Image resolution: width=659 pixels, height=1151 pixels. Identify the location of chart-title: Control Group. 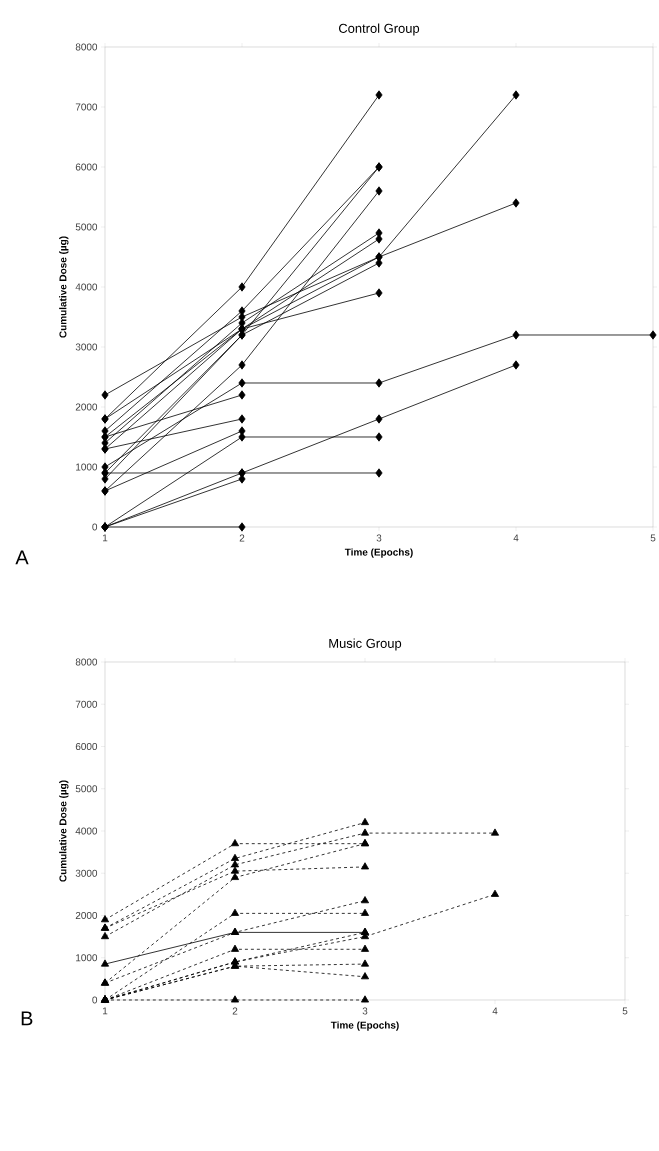
(379, 29).